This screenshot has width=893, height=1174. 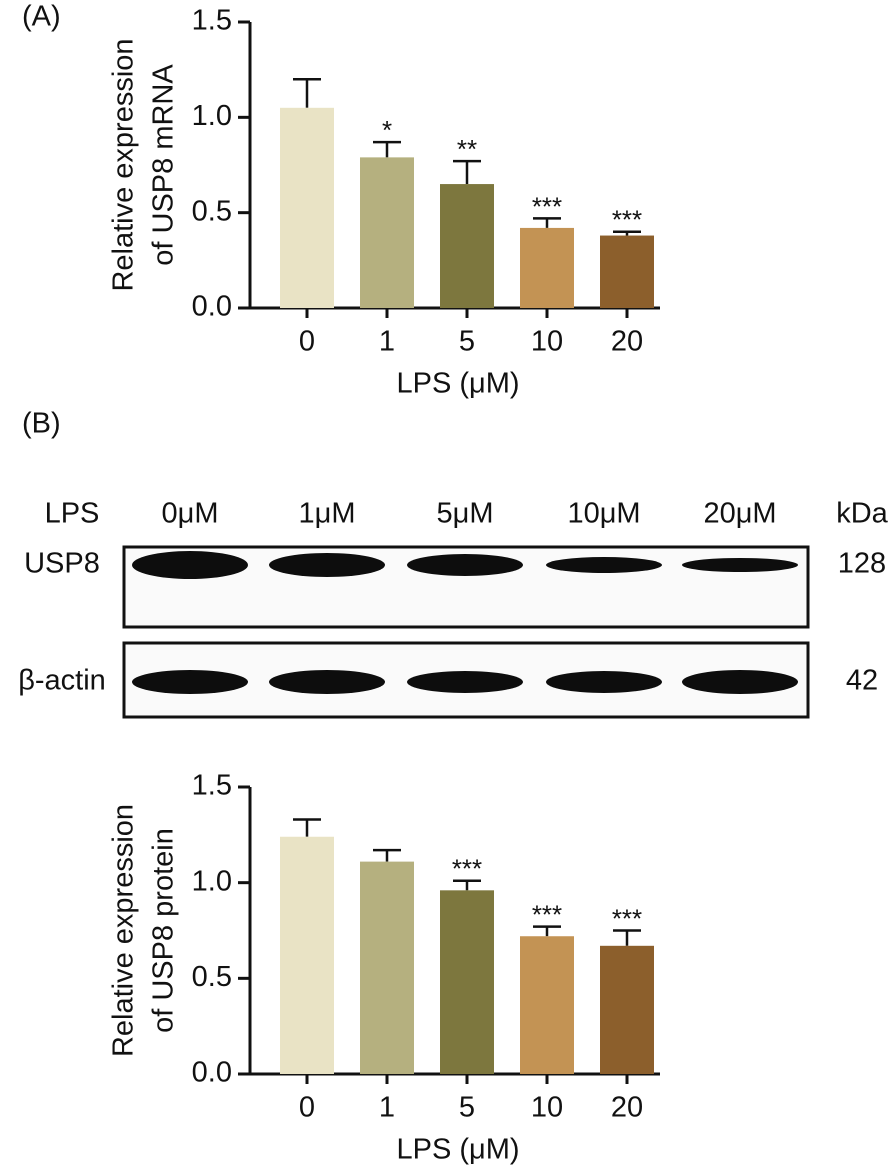 I want to click on panel-label: (A), so click(x=41, y=17).